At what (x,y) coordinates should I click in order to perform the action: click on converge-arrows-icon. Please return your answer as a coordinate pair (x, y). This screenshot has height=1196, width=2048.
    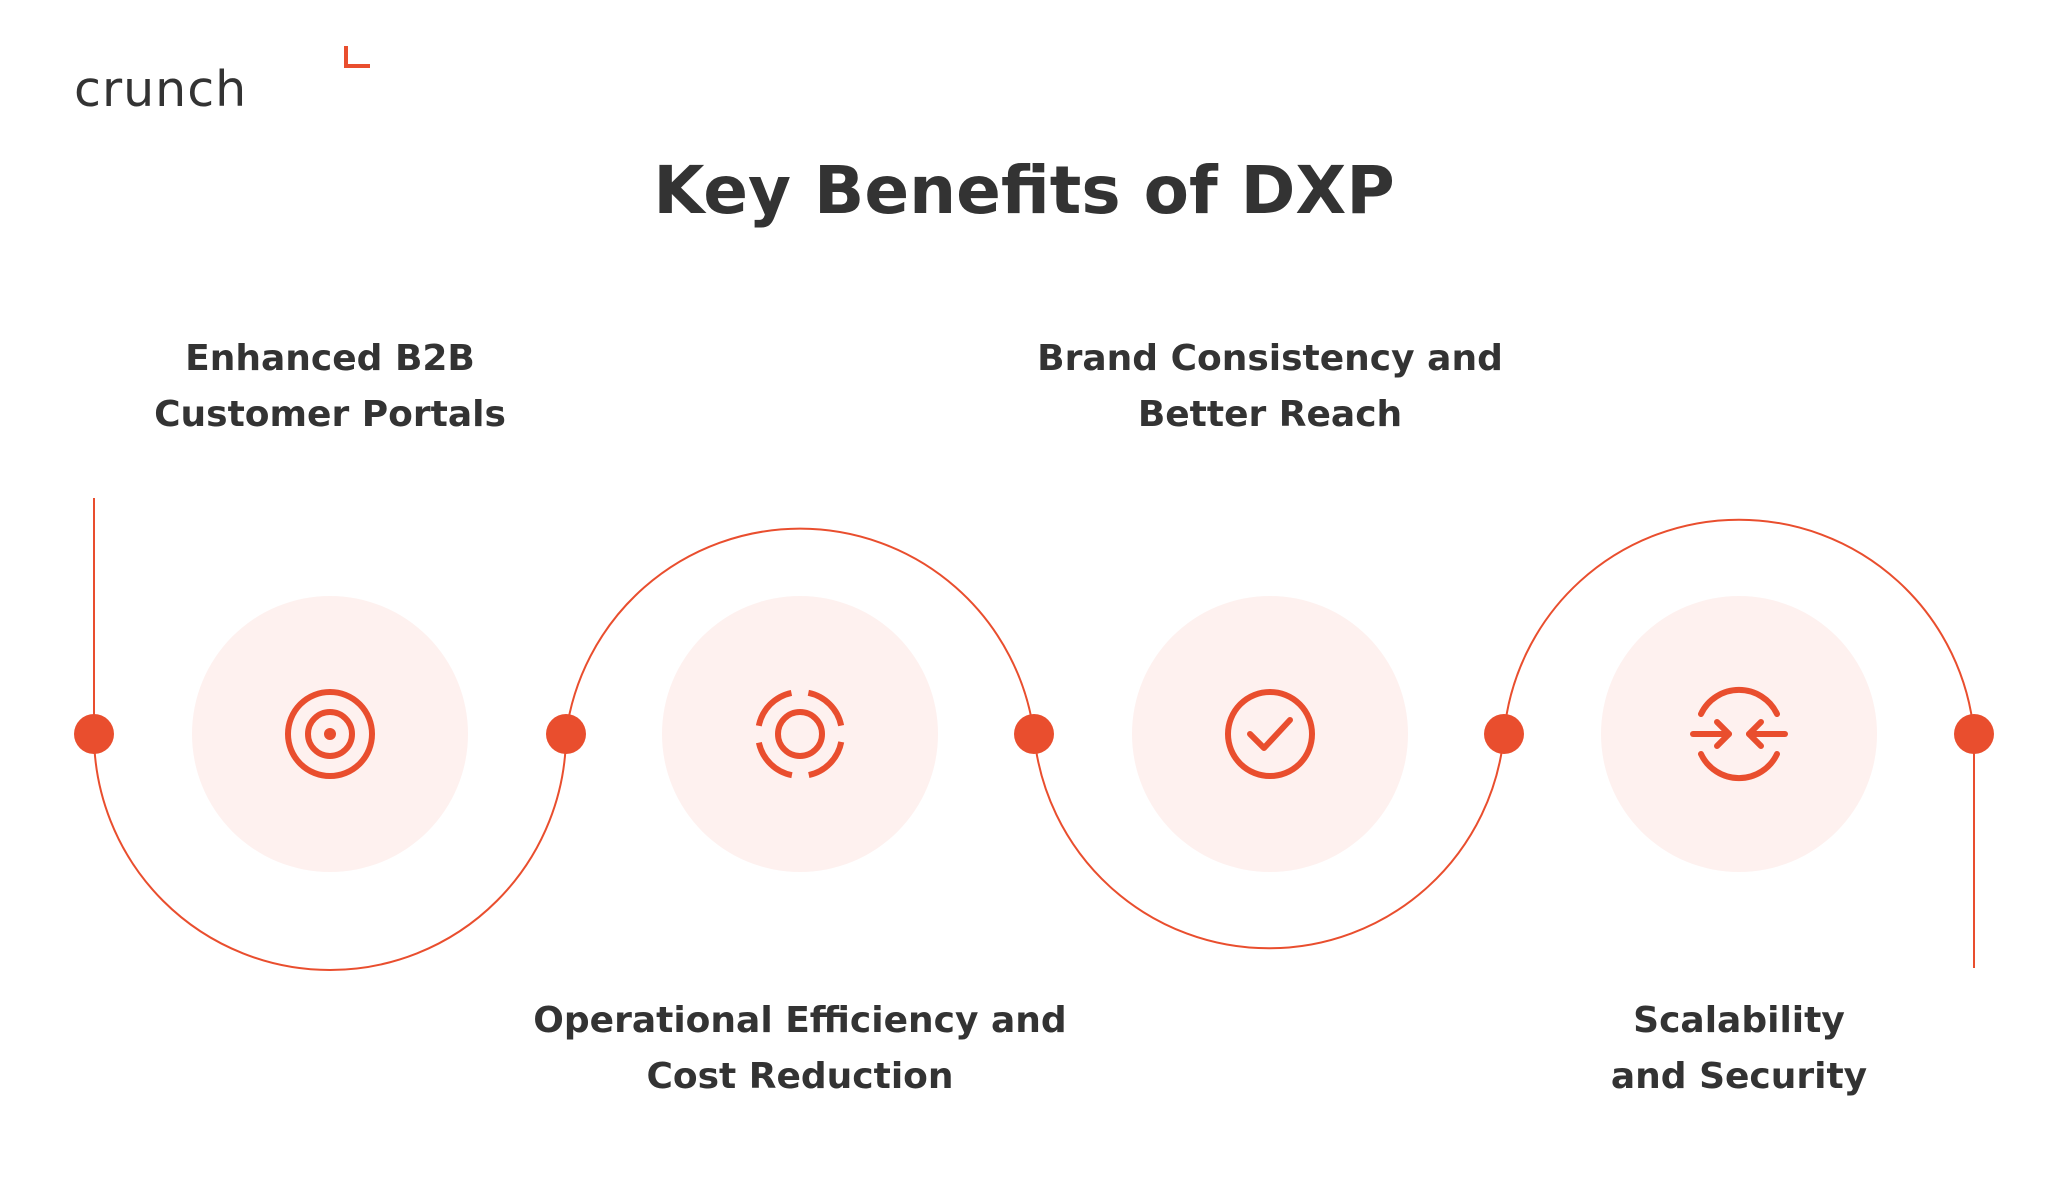
    Looking at the image, I should click on (1739, 734).